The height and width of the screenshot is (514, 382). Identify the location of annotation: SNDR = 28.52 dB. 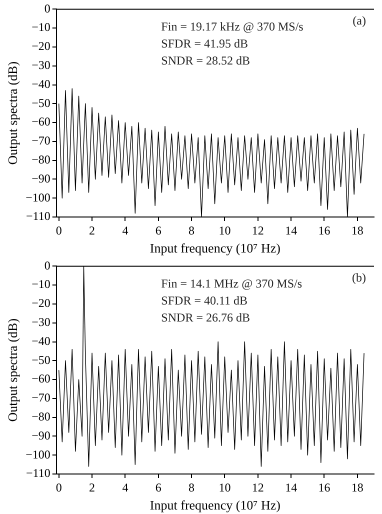
(205, 60).